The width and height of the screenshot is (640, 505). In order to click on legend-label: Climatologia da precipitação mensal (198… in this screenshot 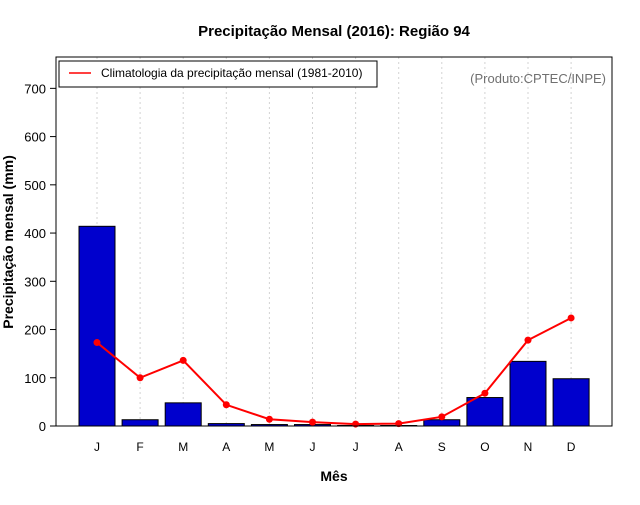, I will do `click(231, 73)`.